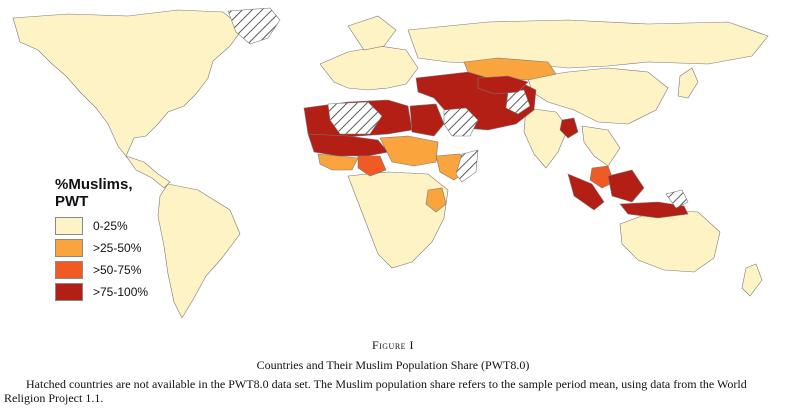 This screenshot has width=786, height=411. Describe the element at coordinates (355, 118) in the screenshot. I see `sahara-nodata` at that location.